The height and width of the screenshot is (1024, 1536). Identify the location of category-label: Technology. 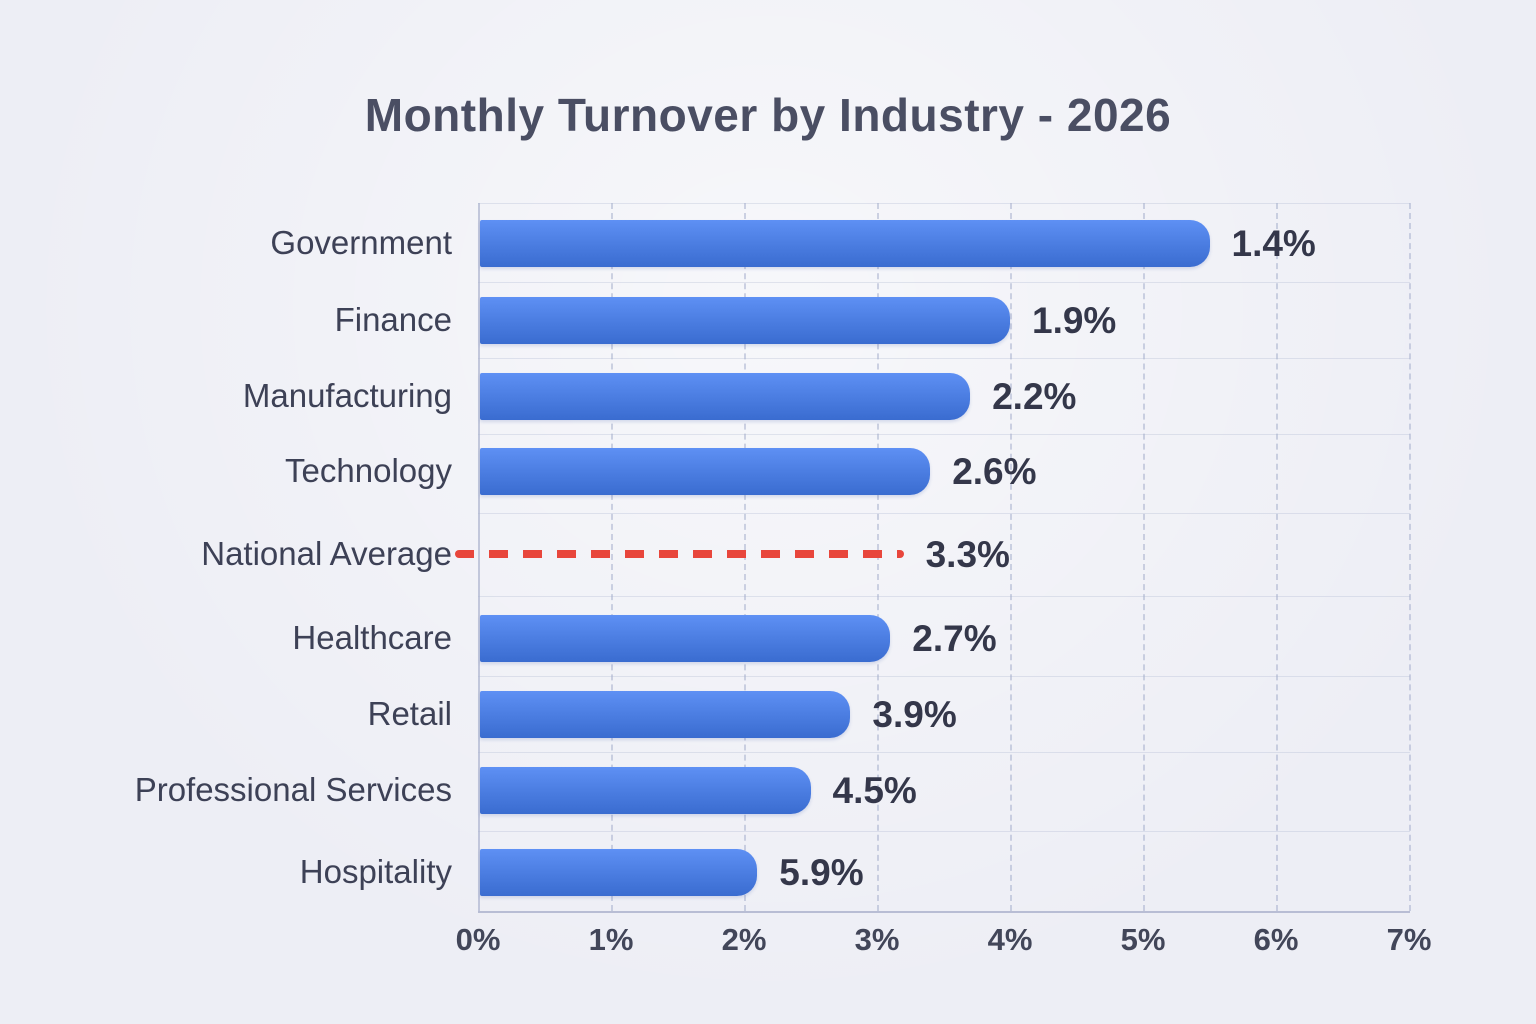
(368, 470).